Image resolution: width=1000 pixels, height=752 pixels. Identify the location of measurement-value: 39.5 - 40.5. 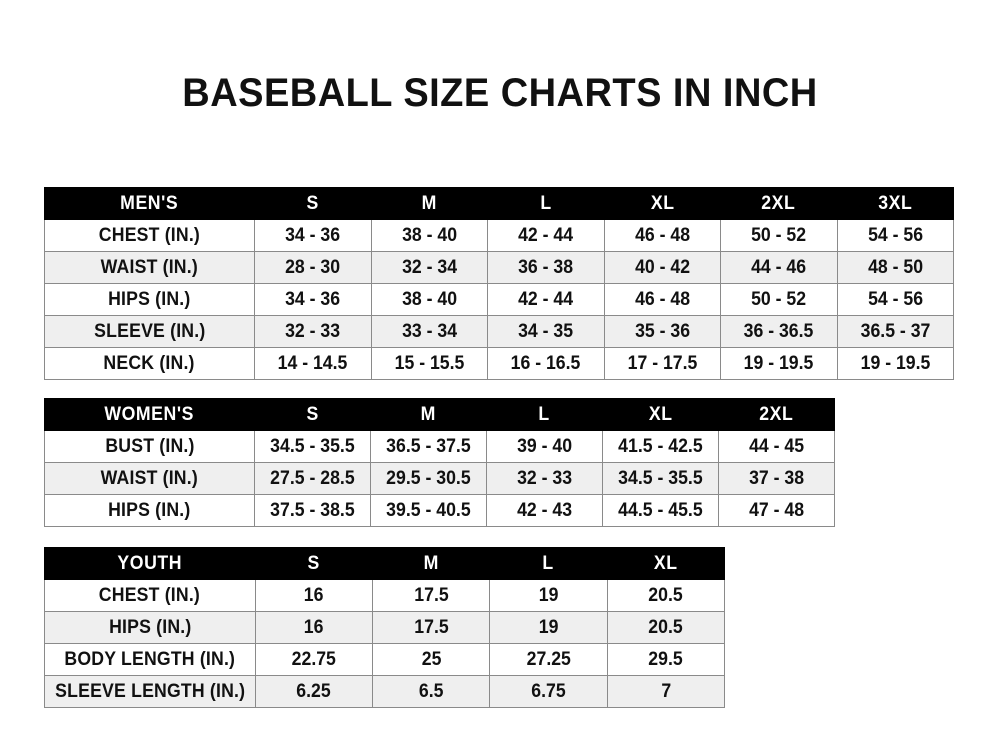
(428, 510).